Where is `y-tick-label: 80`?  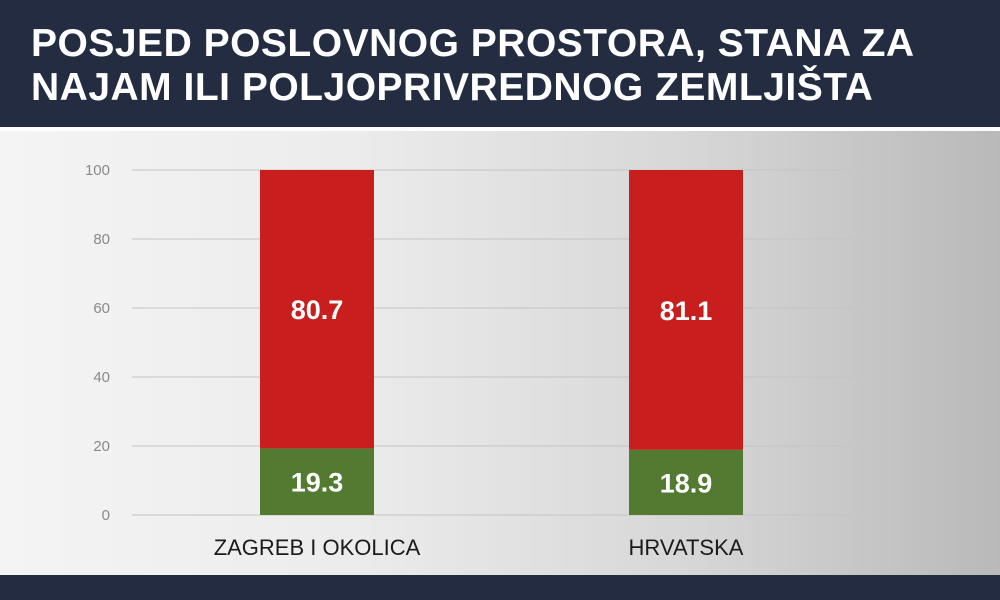
y-tick-label: 80 is located at coordinates (101, 239).